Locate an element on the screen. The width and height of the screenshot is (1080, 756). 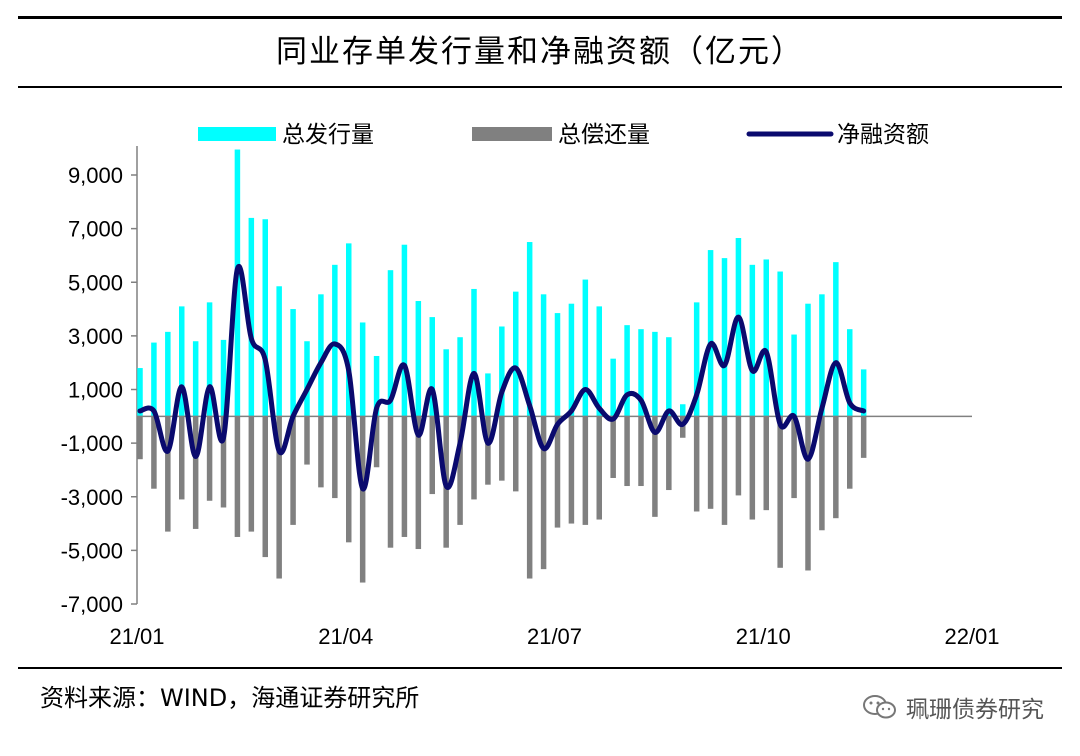
y-tick-label: 3,000 is located at coordinates (95, 336).